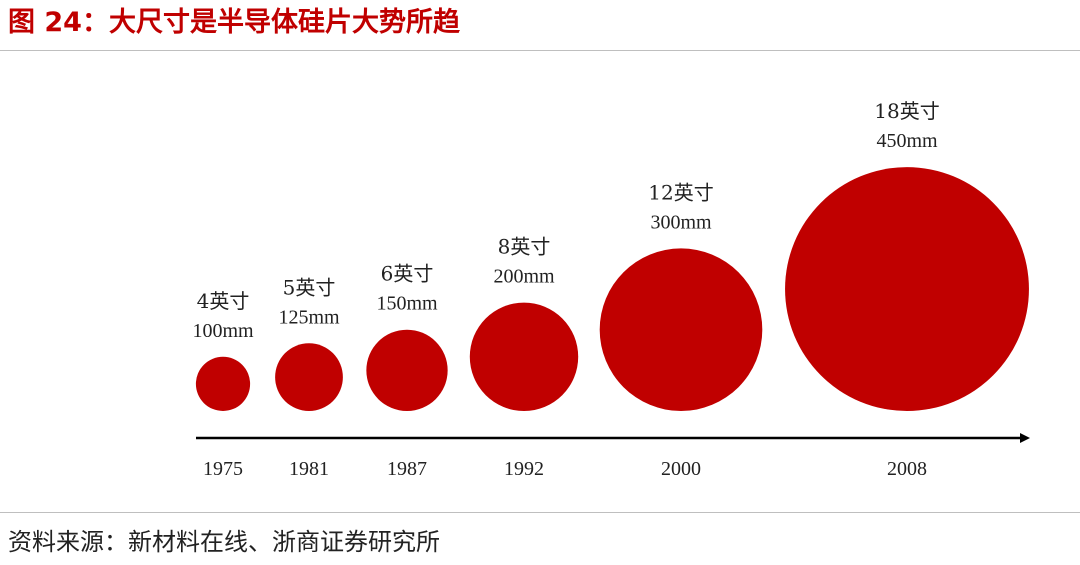  I want to click on year-label-1992: 1992, so click(524, 469).